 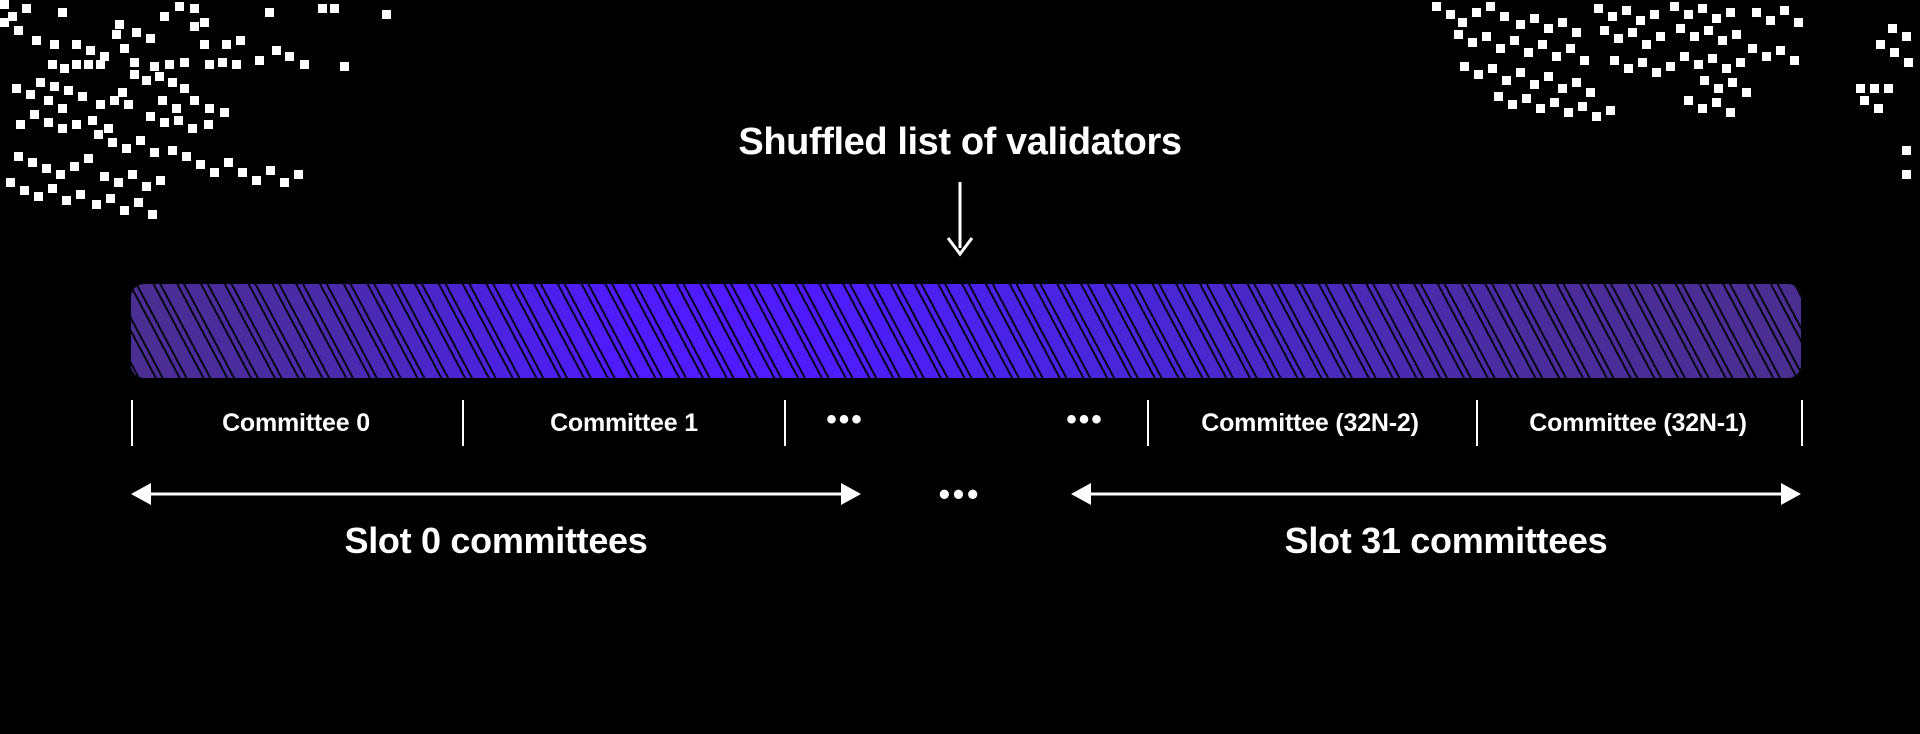 What do you see at coordinates (624, 423) in the screenshot?
I see `committee-label: Committee 1` at bounding box center [624, 423].